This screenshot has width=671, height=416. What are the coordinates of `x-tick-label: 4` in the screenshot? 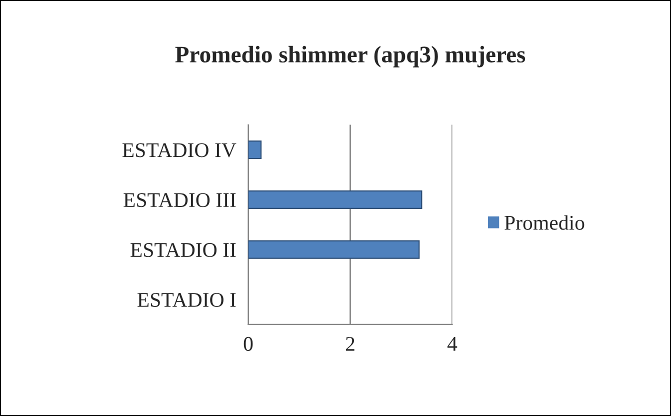 It's located at (452, 344).